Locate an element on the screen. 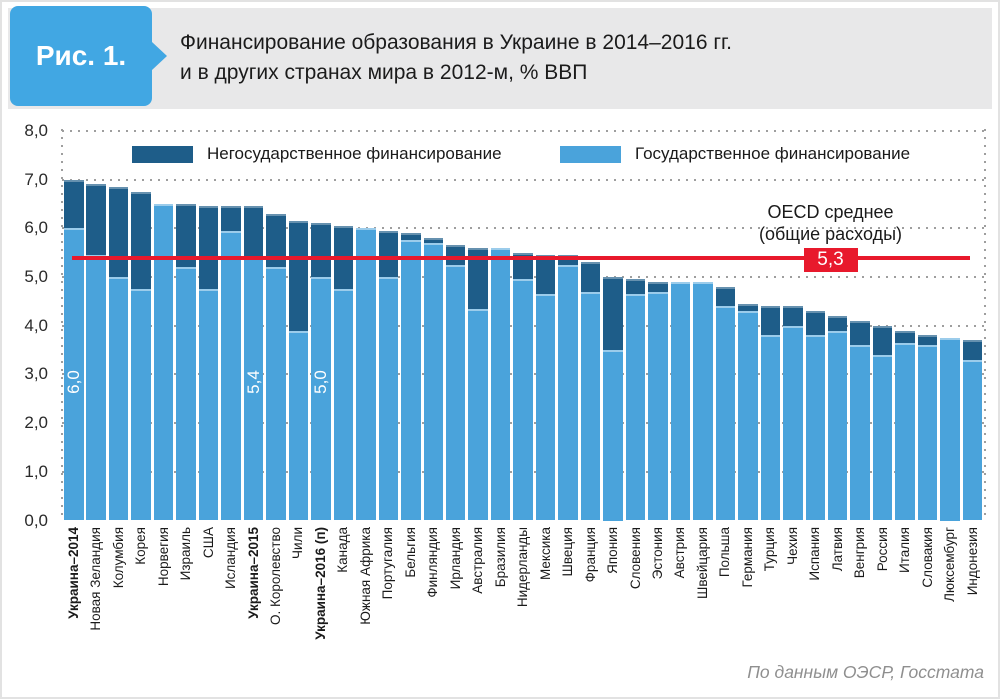  x-axis-label-Венгрия: Венгрия is located at coordinates (860, 553).